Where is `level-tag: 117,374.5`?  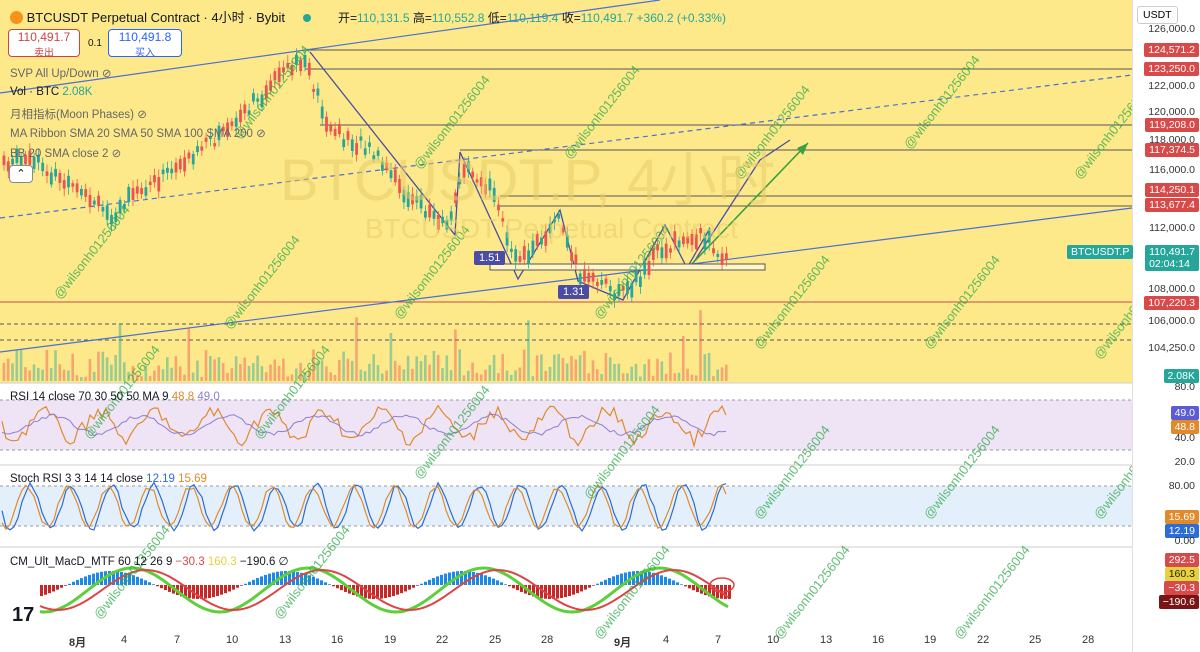 level-tag: 117,374.5 is located at coordinates (1172, 150).